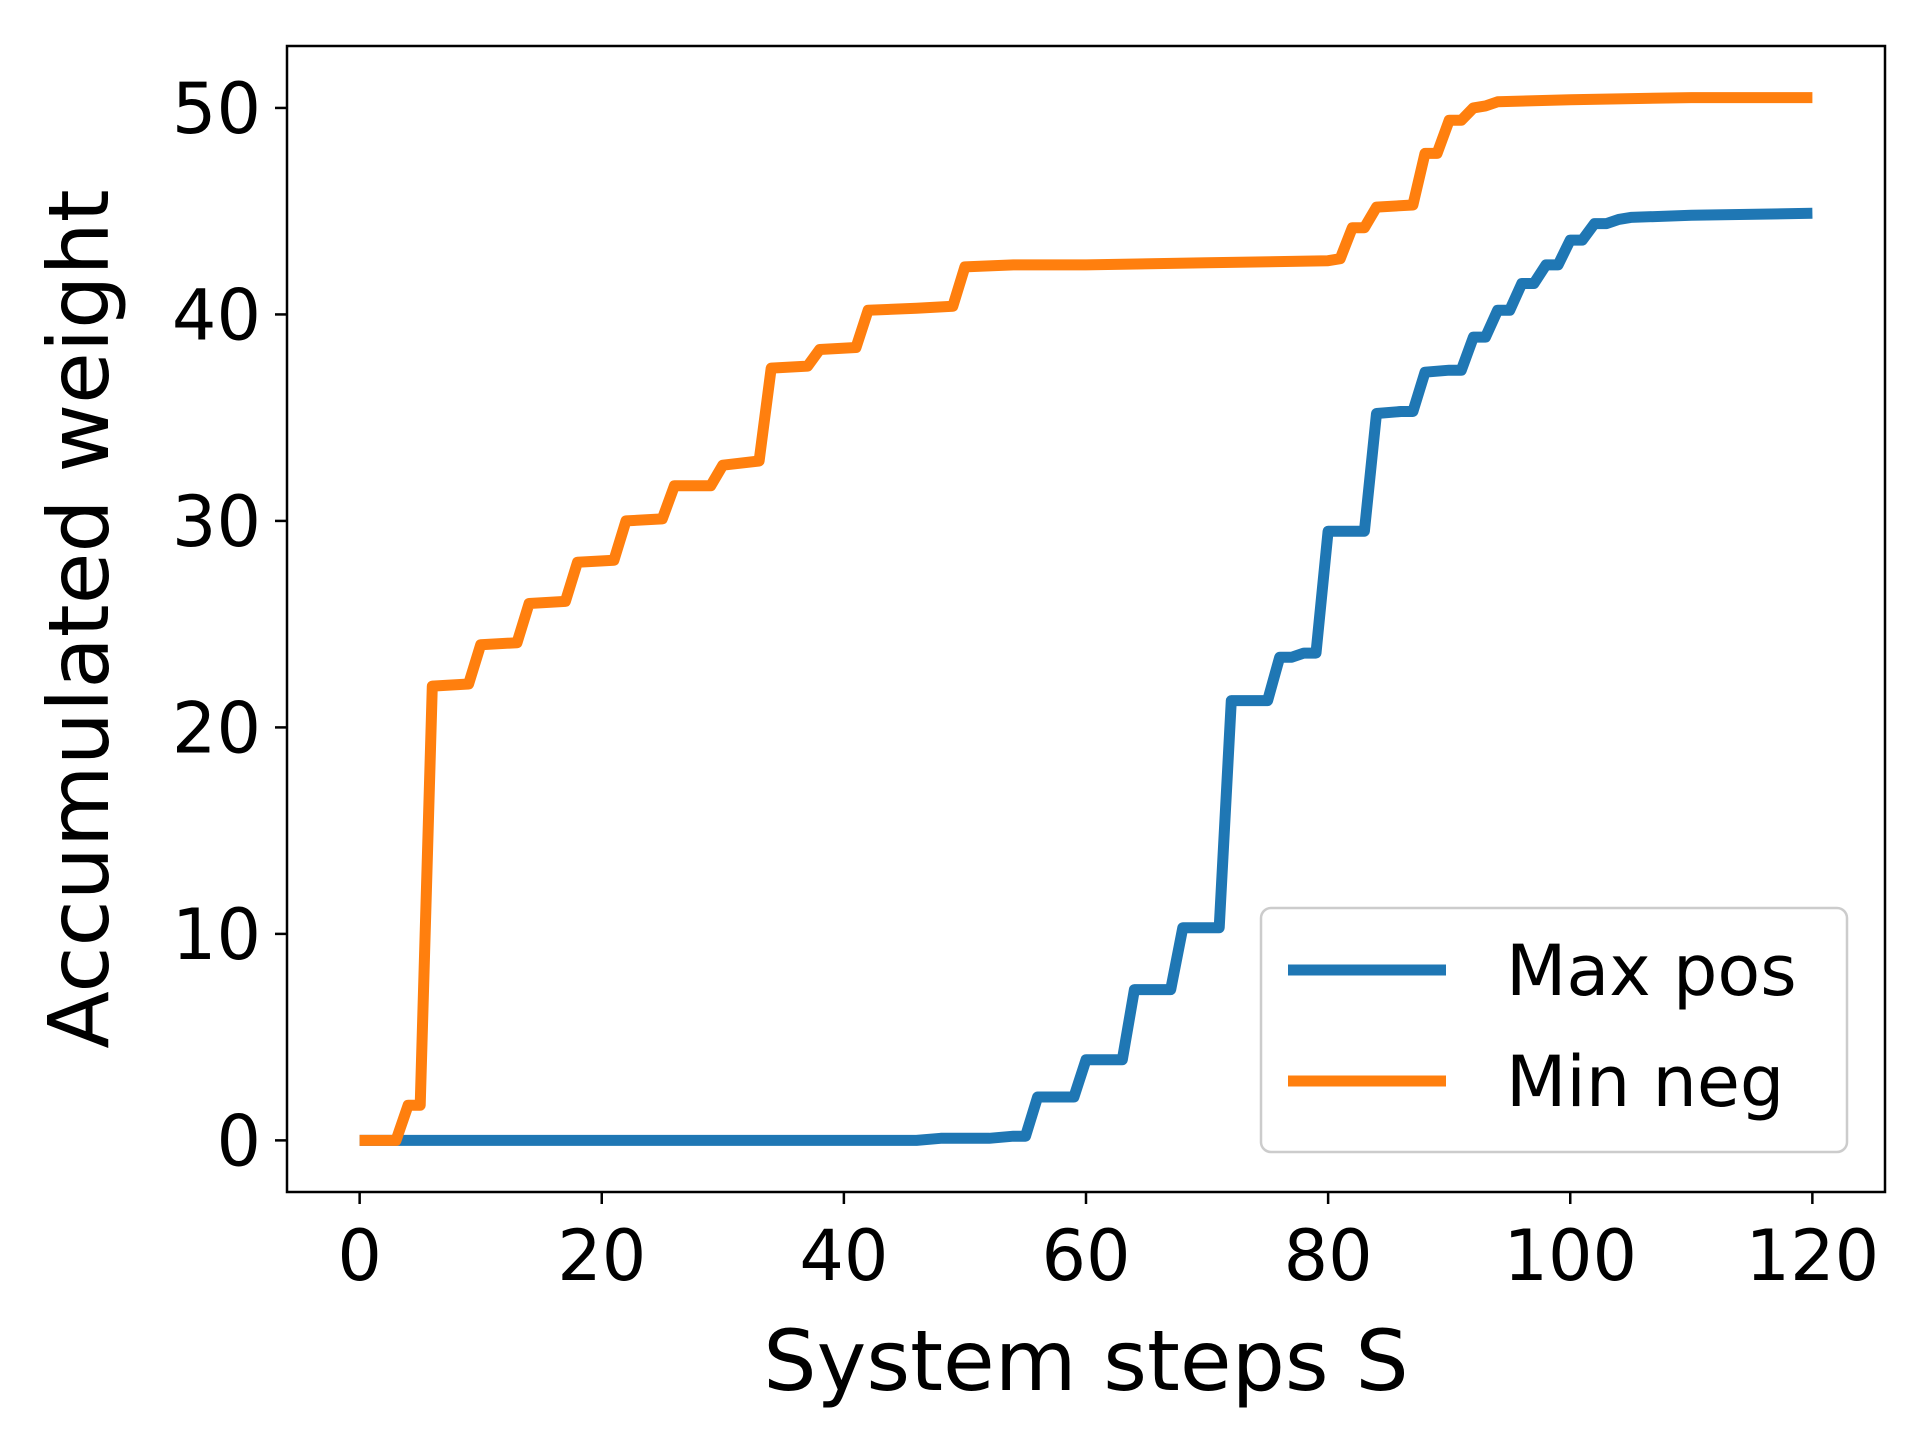 This screenshot has height=1445, width=1920. I want to click on y-tick-label: 50, so click(216, 109).